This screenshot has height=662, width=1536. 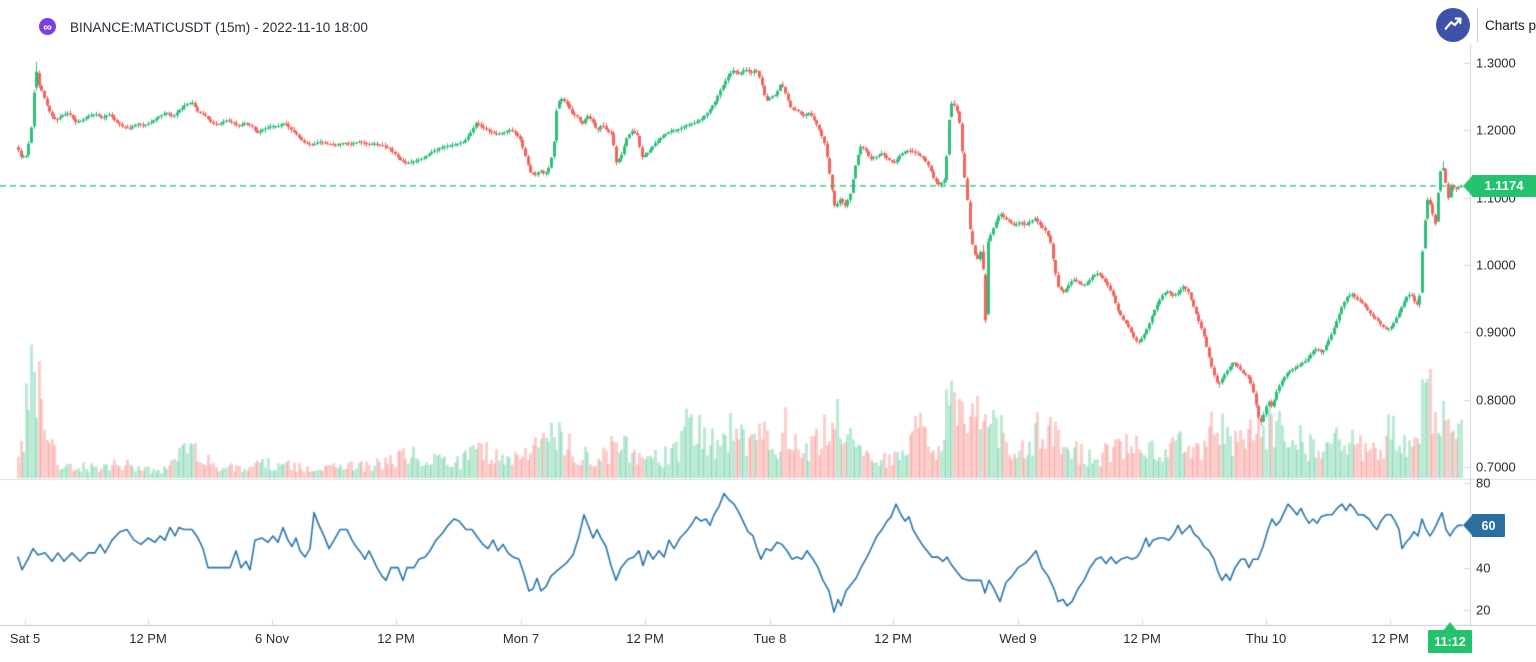 I want to click on last-time-value: 11:12, so click(x=1450, y=641).